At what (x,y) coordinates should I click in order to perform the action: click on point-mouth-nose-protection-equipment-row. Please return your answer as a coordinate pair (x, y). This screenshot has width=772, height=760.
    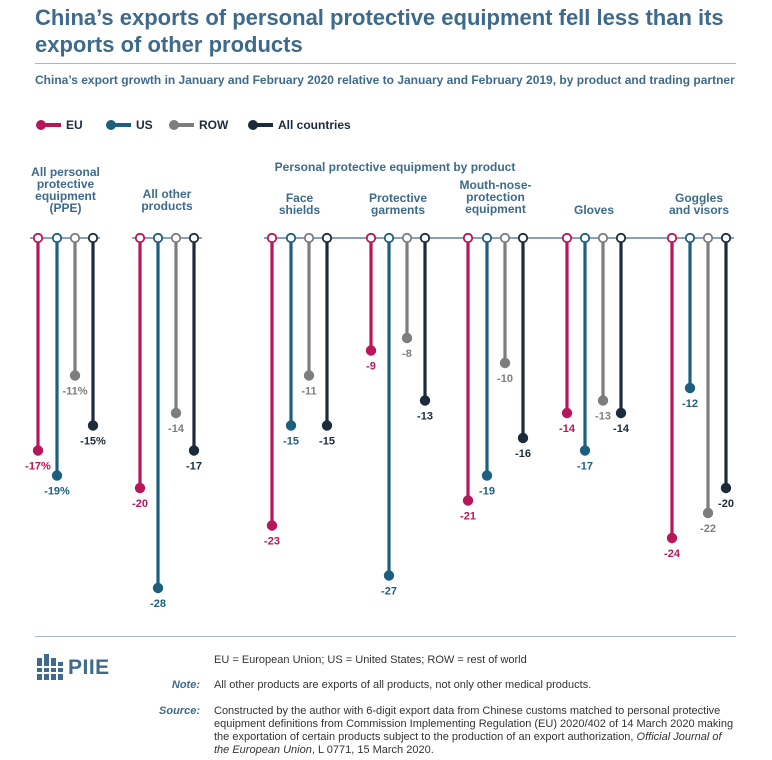
    Looking at the image, I should click on (505, 363).